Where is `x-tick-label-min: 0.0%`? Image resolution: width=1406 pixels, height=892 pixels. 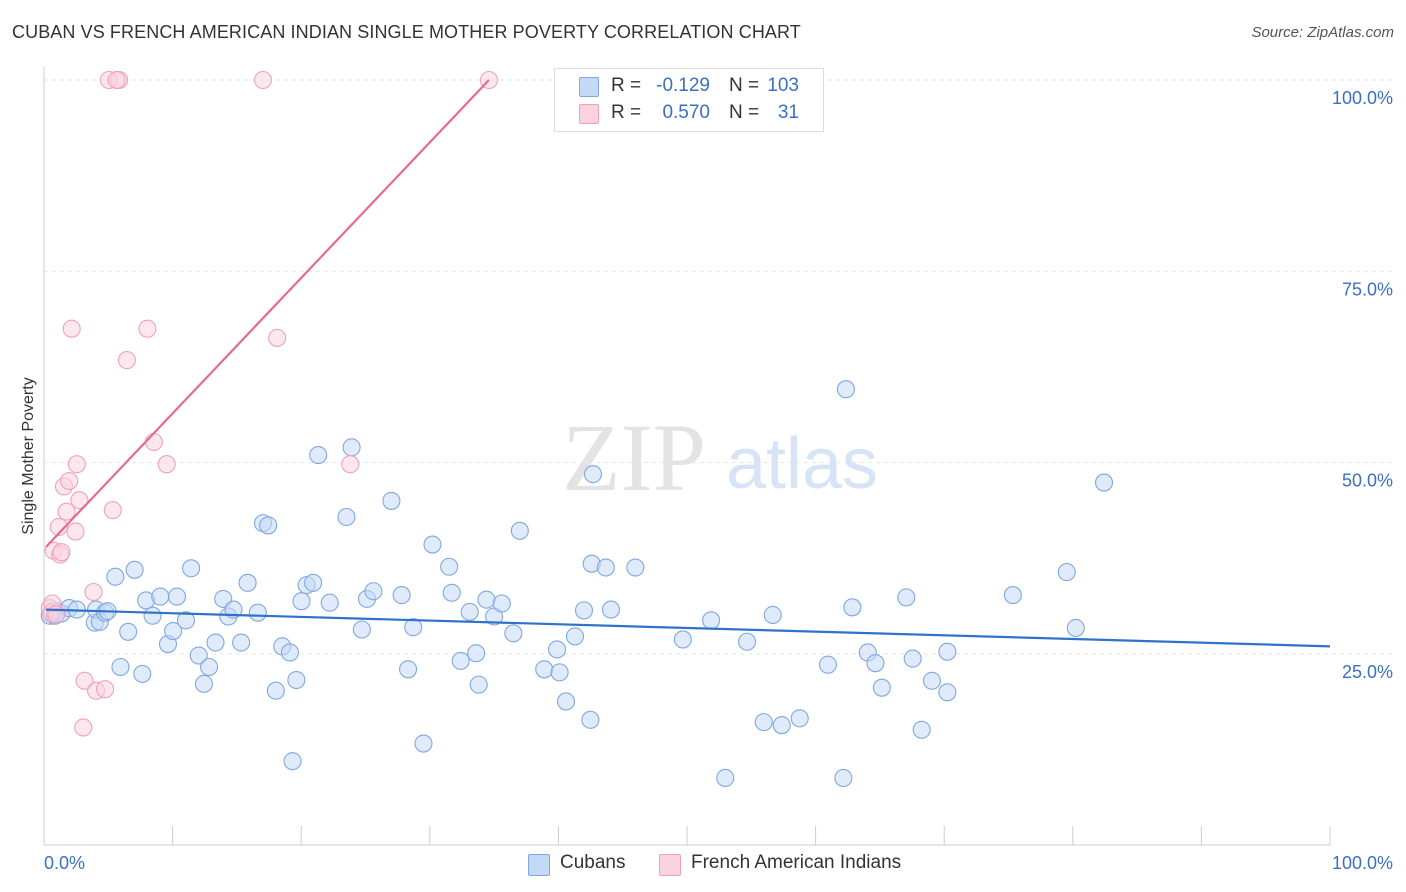 x-tick-label-min: 0.0% is located at coordinates (64, 863).